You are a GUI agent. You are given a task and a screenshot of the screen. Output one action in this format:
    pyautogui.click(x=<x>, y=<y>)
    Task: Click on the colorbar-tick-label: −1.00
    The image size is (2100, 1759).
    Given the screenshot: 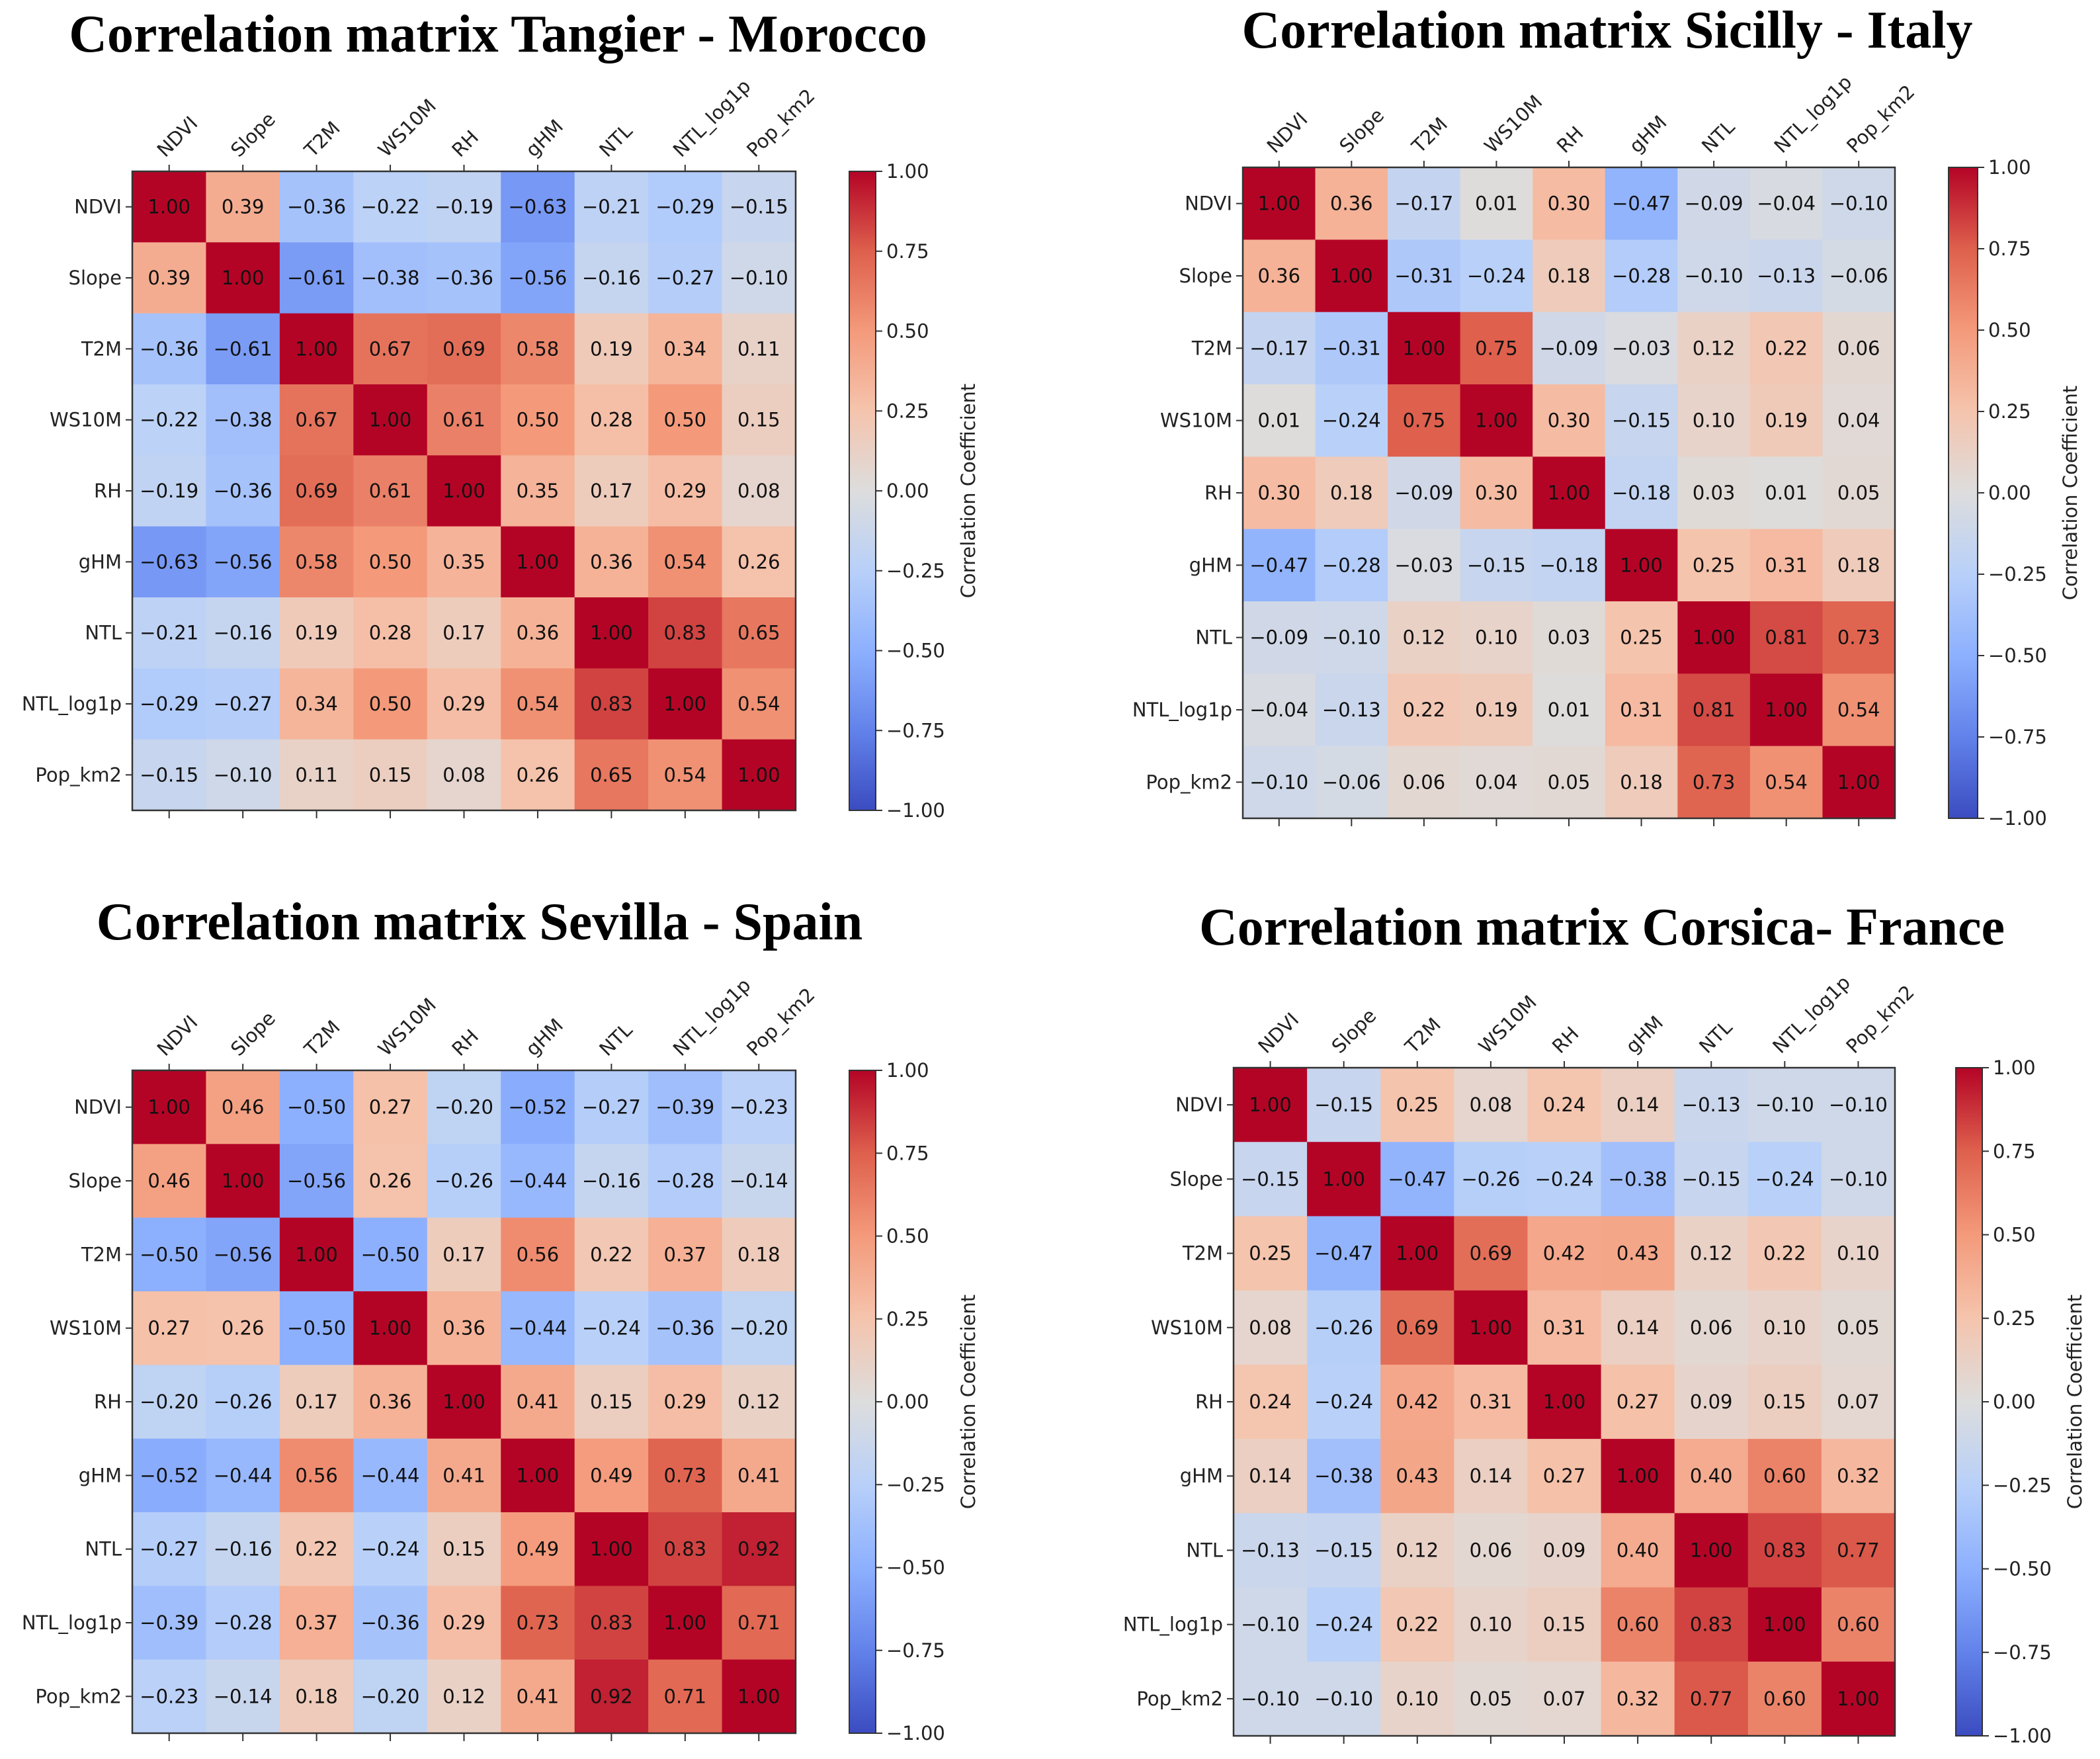 What is the action you would take?
    pyautogui.click(x=915, y=810)
    